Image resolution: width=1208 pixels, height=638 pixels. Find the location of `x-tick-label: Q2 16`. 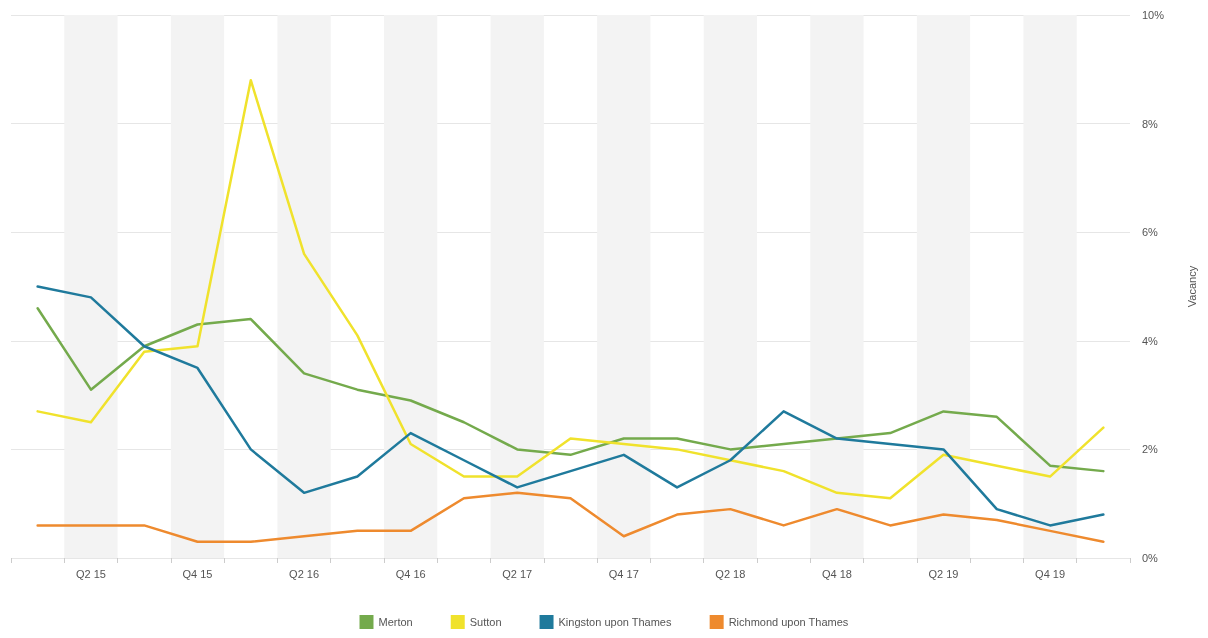

x-tick-label: Q2 16 is located at coordinates (304, 573).